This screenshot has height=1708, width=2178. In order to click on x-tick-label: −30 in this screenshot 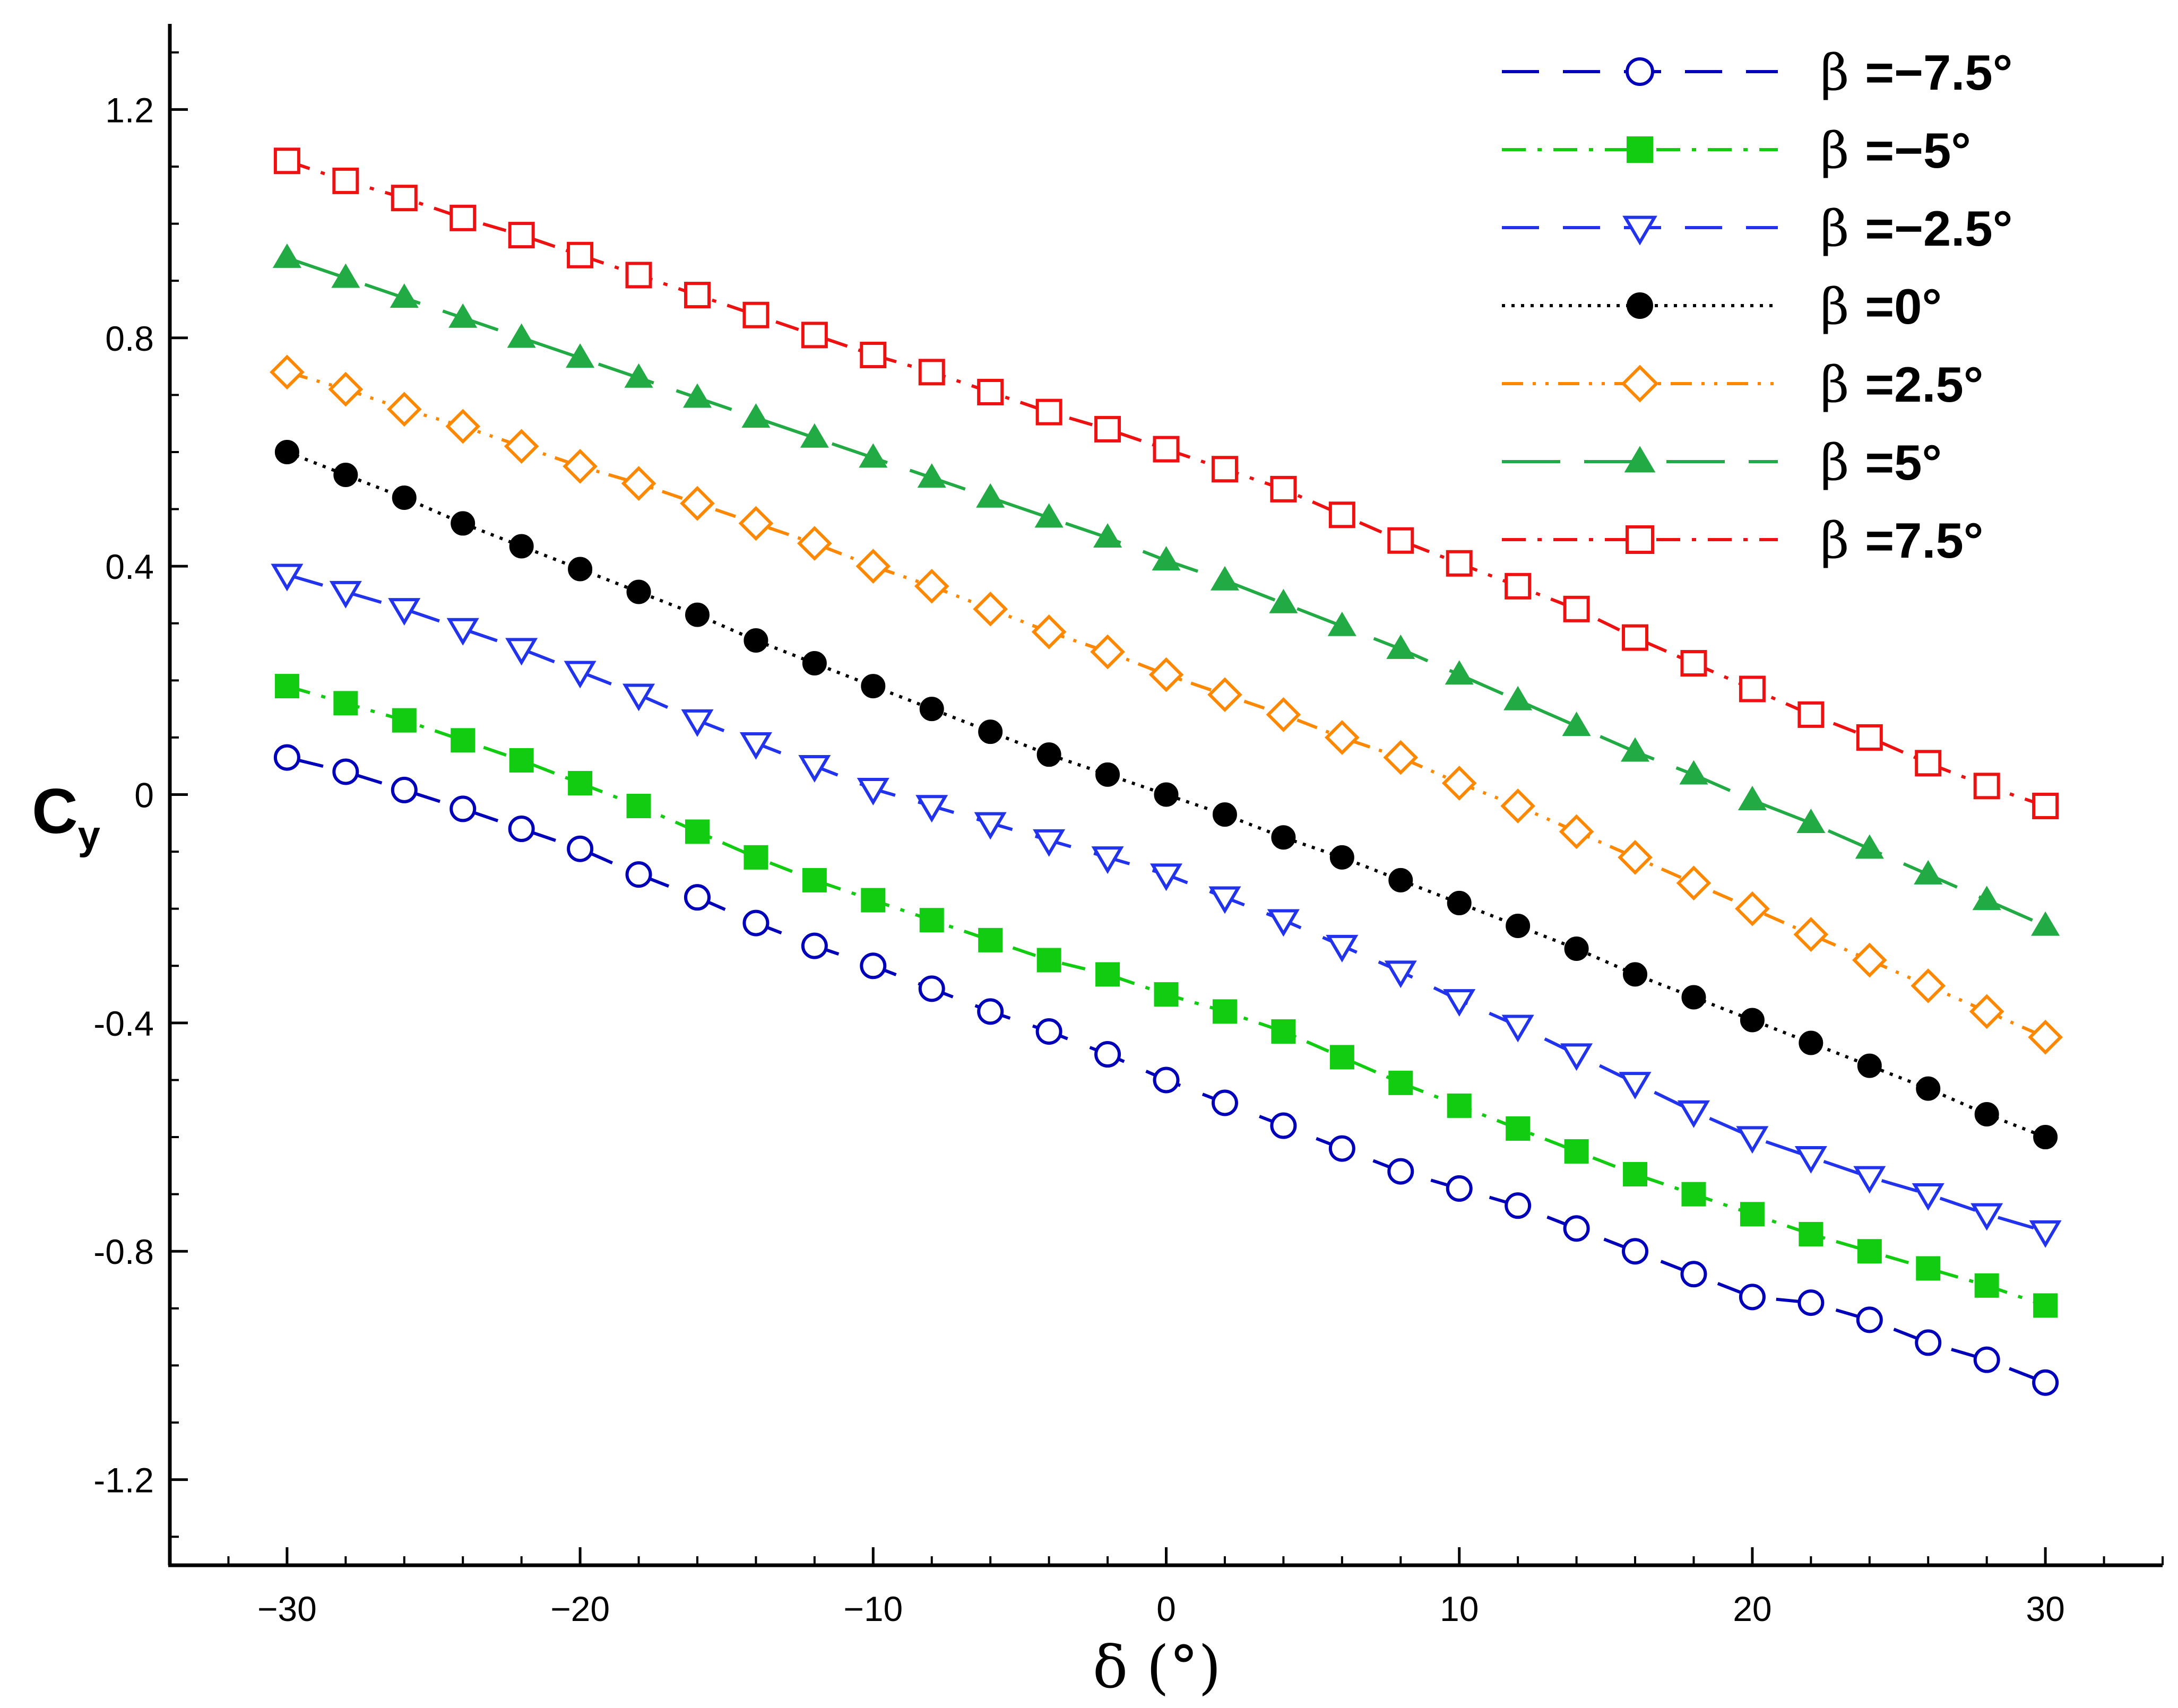, I will do `click(287, 1609)`.